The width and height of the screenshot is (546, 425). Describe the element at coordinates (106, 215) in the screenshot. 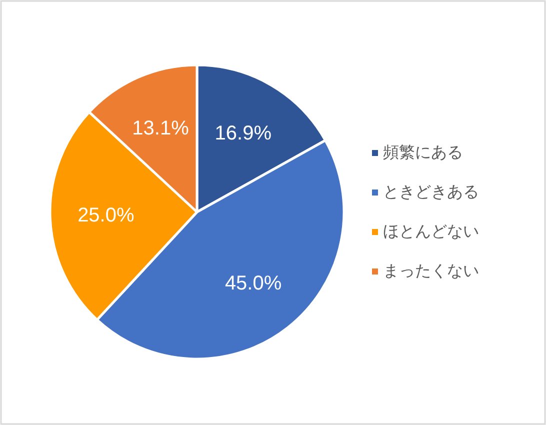

I see `data-label: 25.0%` at that location.